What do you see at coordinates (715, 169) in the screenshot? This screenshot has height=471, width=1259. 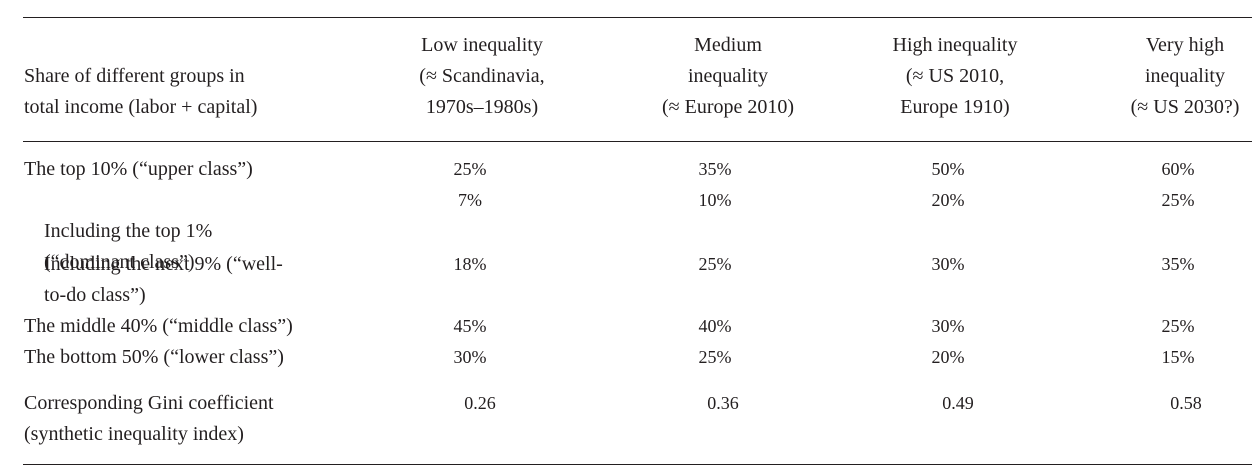 I see `cell-top-10-medium: 35%` at bounding box center [715, 169].